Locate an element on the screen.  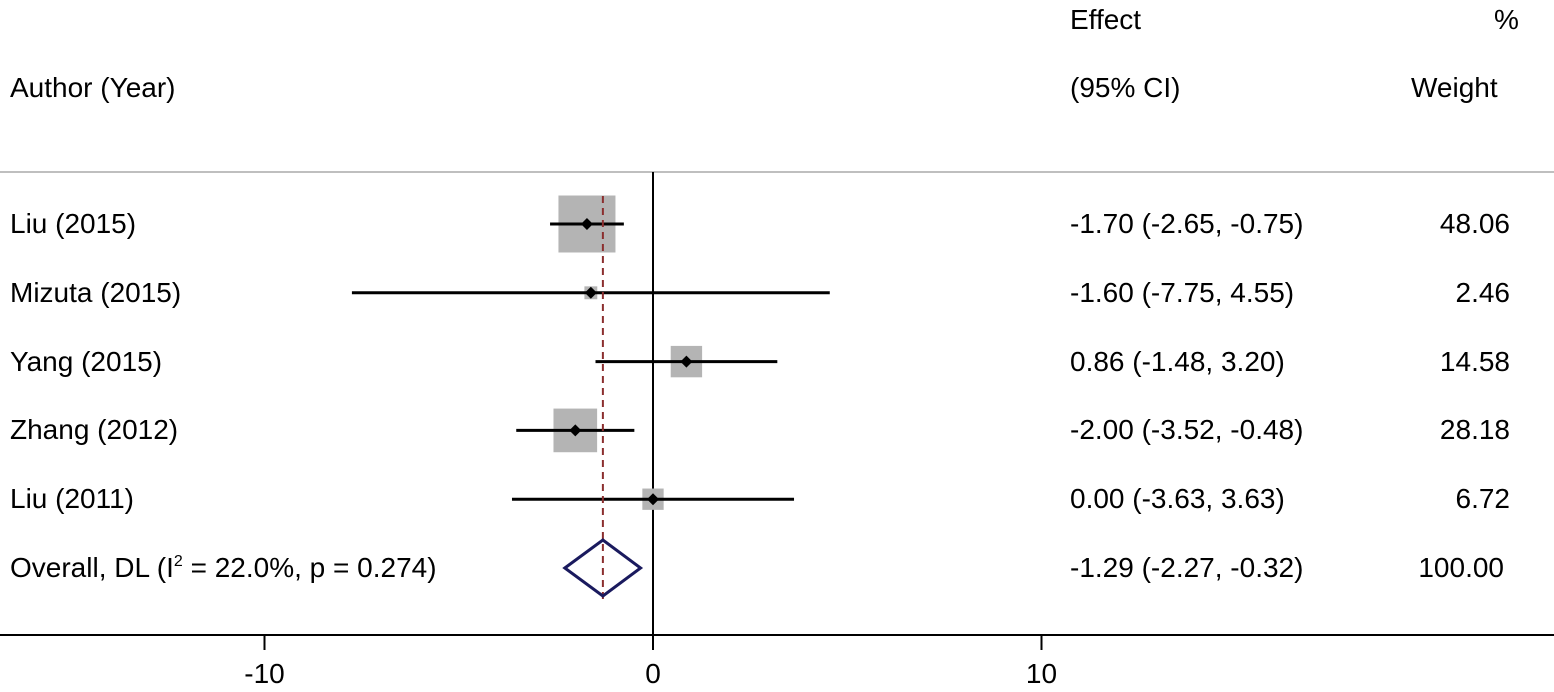
x-tick-label: -10 is located at coordinates (264, 673).